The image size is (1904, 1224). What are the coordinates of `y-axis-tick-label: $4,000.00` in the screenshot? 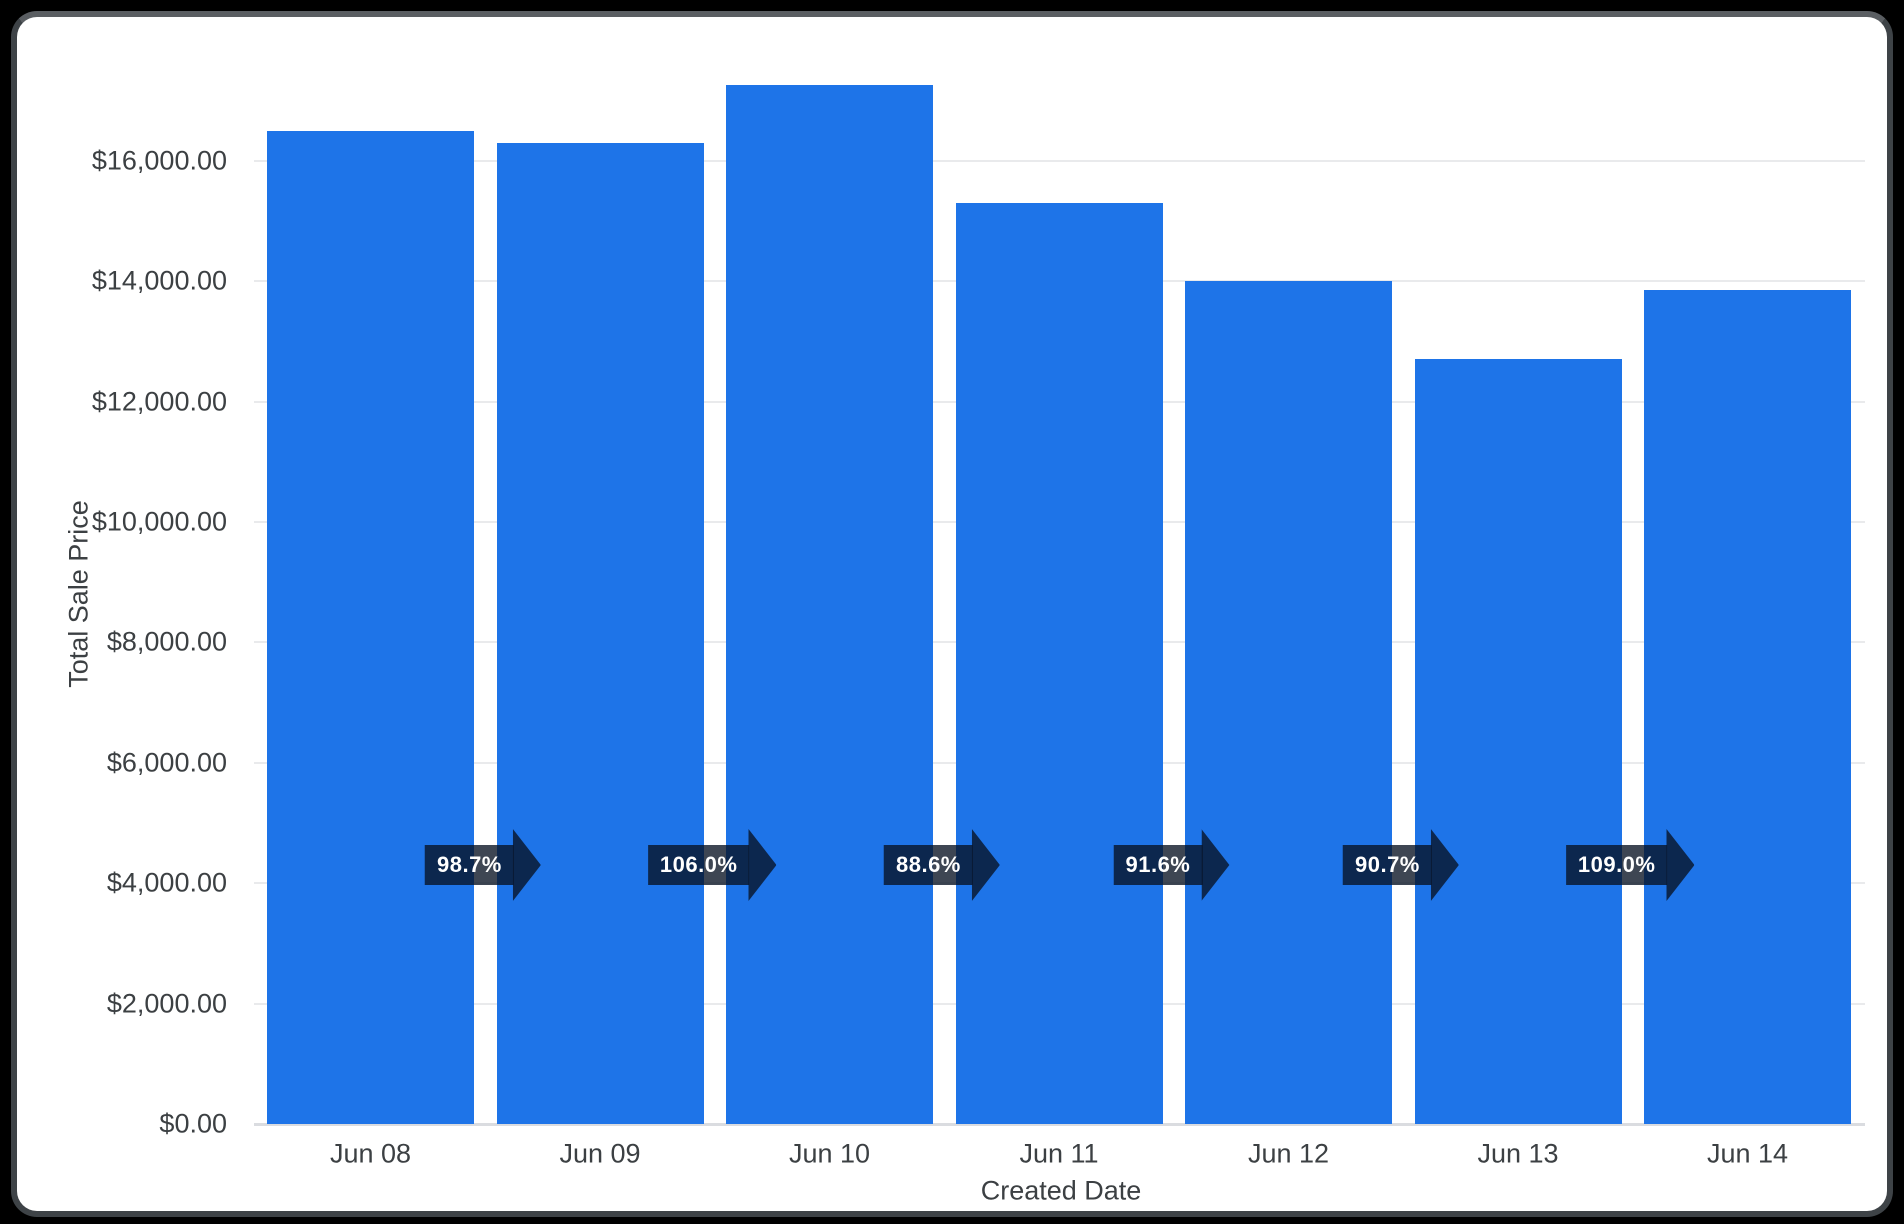 It's located at (166, 882).